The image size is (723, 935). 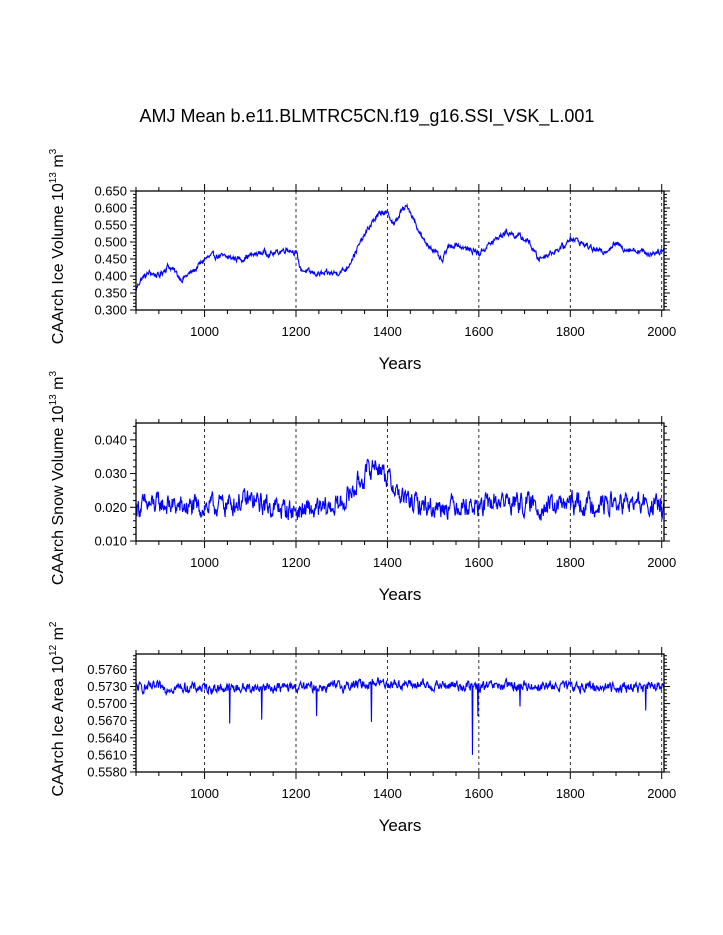 I want to click on ice-area-x-tick-label: 1600, so click(x=478, y=793).